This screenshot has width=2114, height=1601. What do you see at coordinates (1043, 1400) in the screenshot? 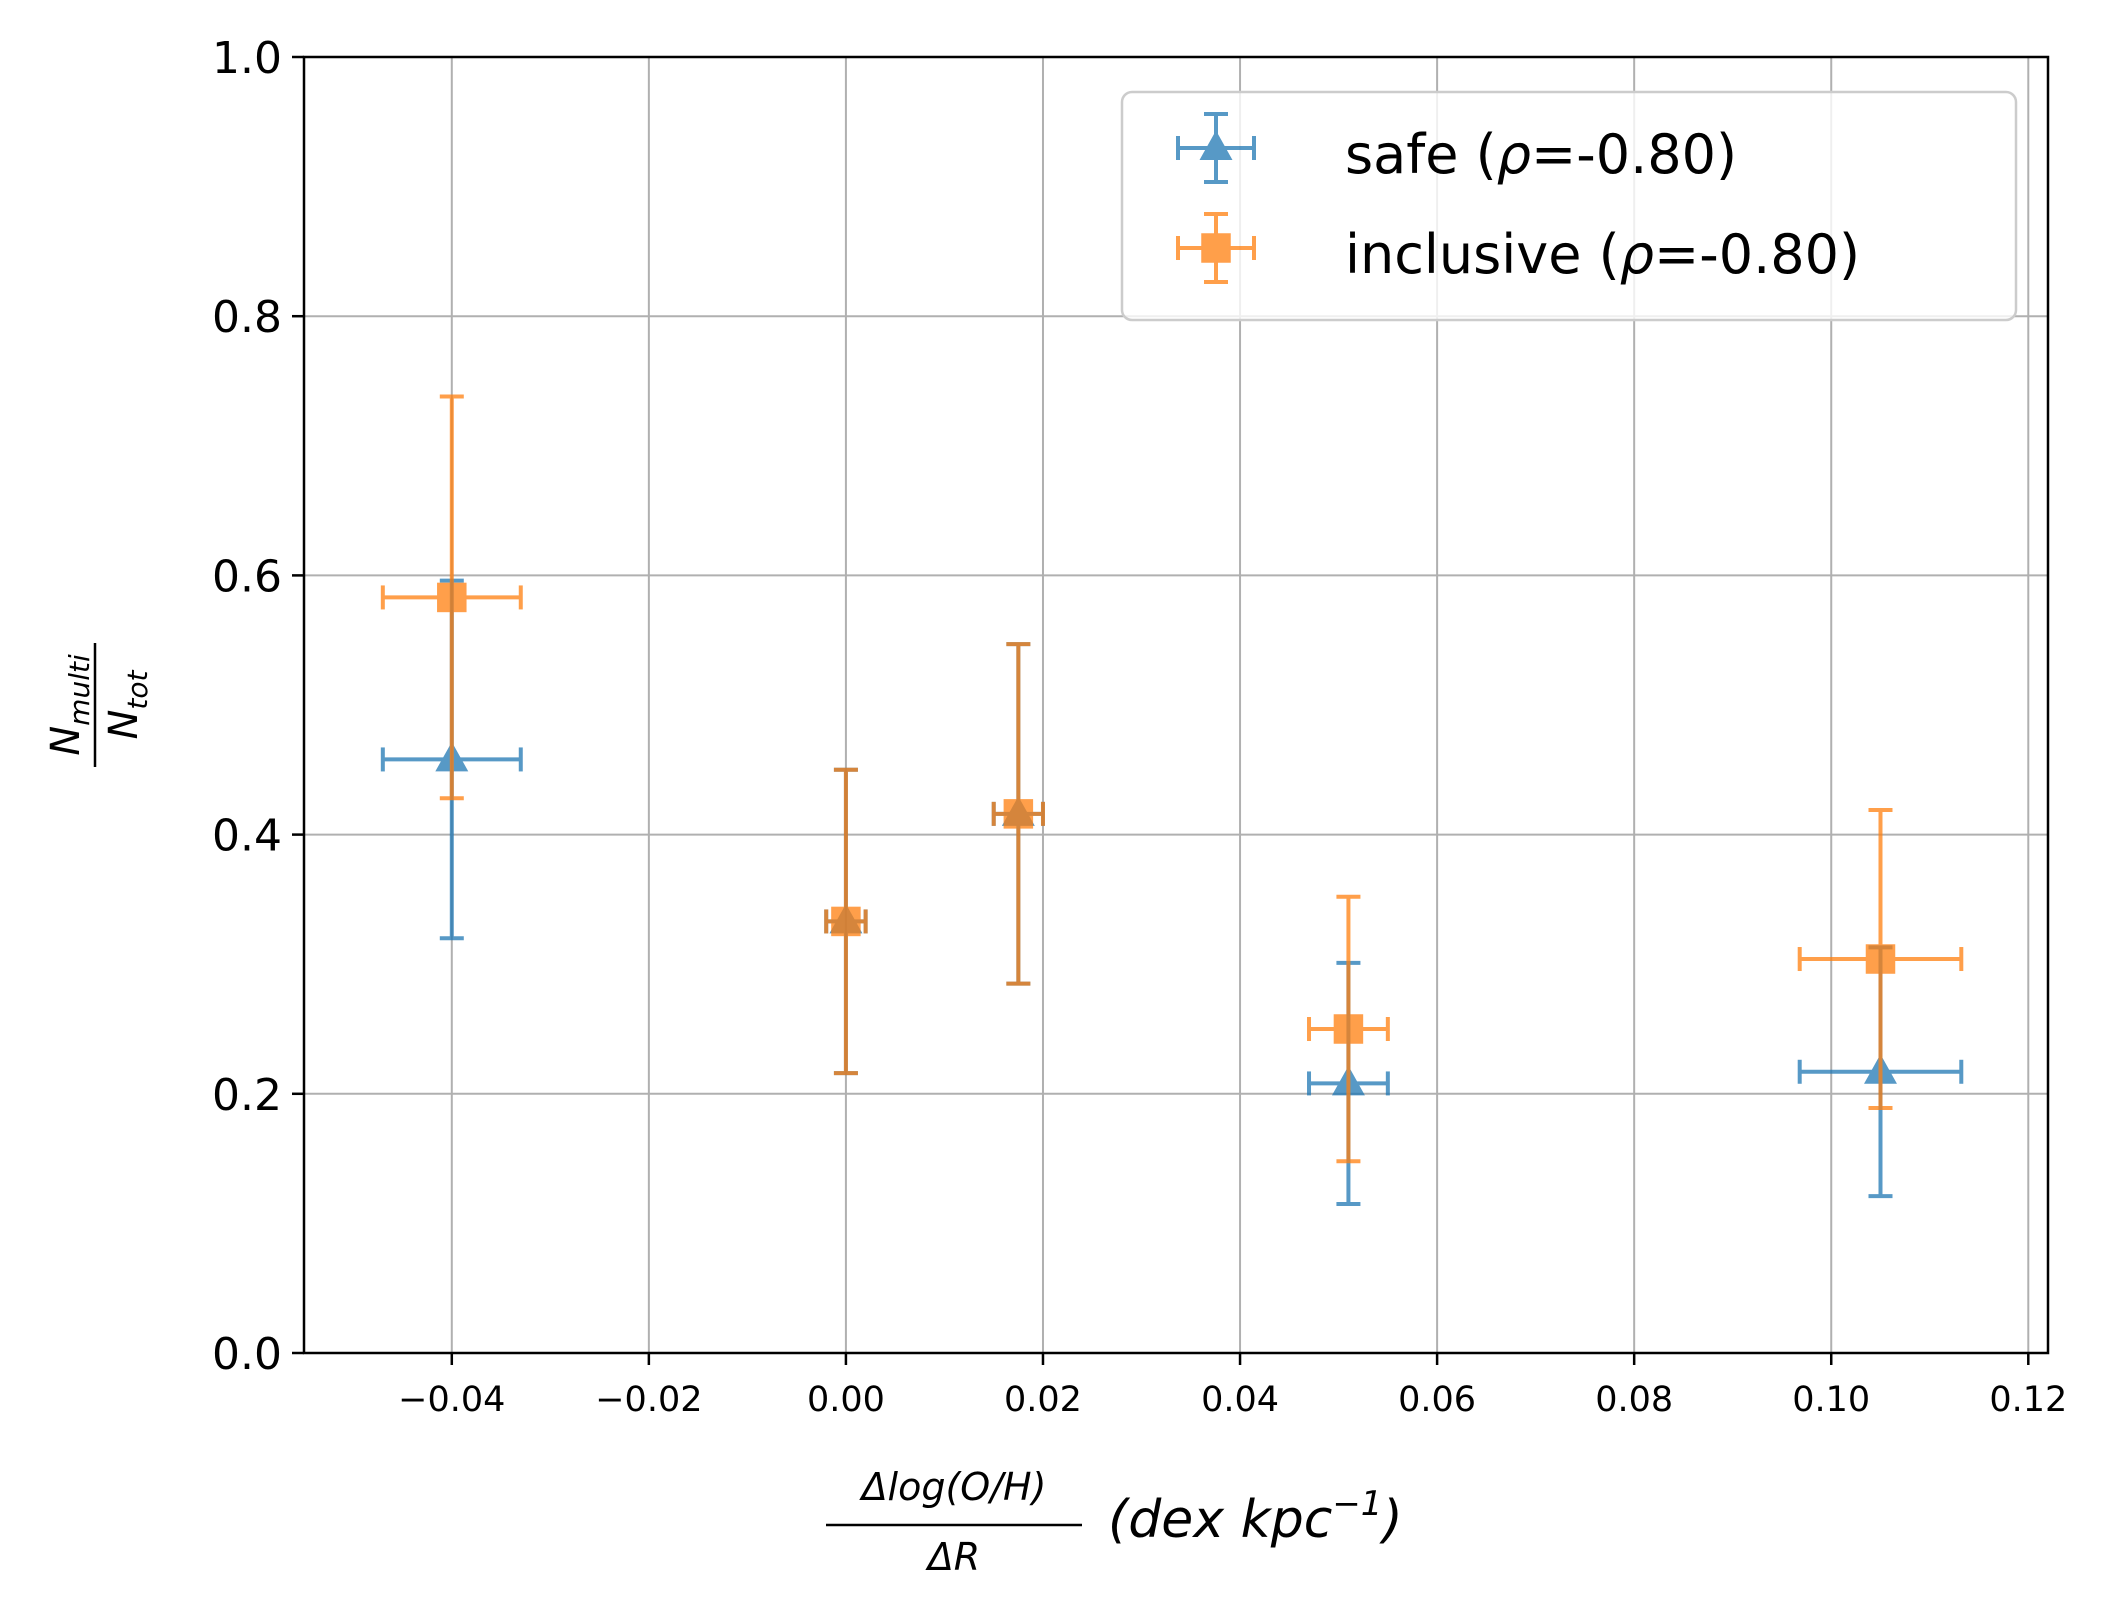
I see `x-tick-label: 0.02` at bounding box center [1043, 1400].